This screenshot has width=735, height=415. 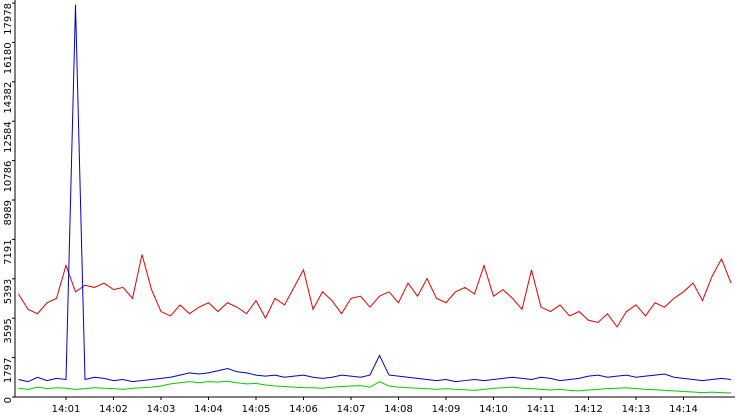 What do you see at coordinates (161, 409) in the screenshot?
I see `x-tick-label: 14:03` at bounding box center [161, 409].